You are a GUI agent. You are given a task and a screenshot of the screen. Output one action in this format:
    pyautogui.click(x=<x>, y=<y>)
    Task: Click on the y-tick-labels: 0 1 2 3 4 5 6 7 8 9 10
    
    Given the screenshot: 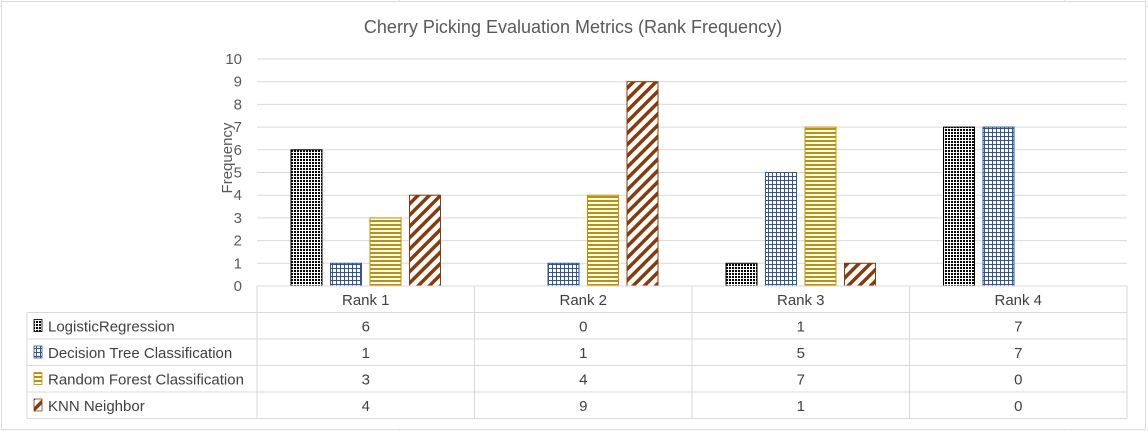 What is the action you would take?
    pyautogui.click(x=233, y=173)
    